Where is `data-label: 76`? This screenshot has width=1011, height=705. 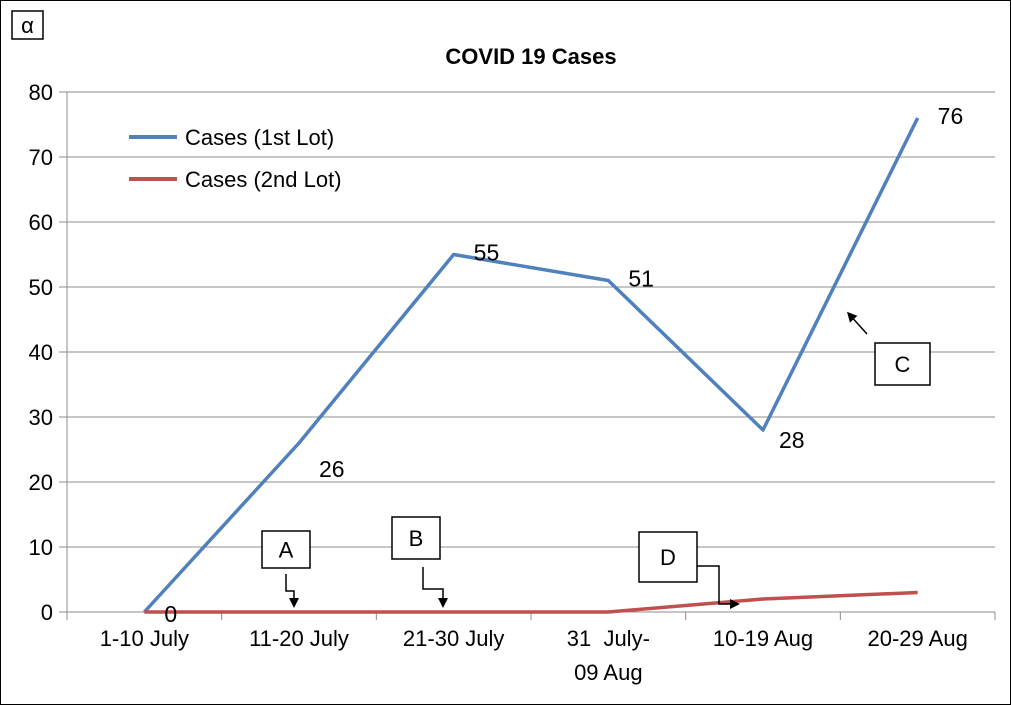 data-label: 76 is located at coordinates (951, 116).